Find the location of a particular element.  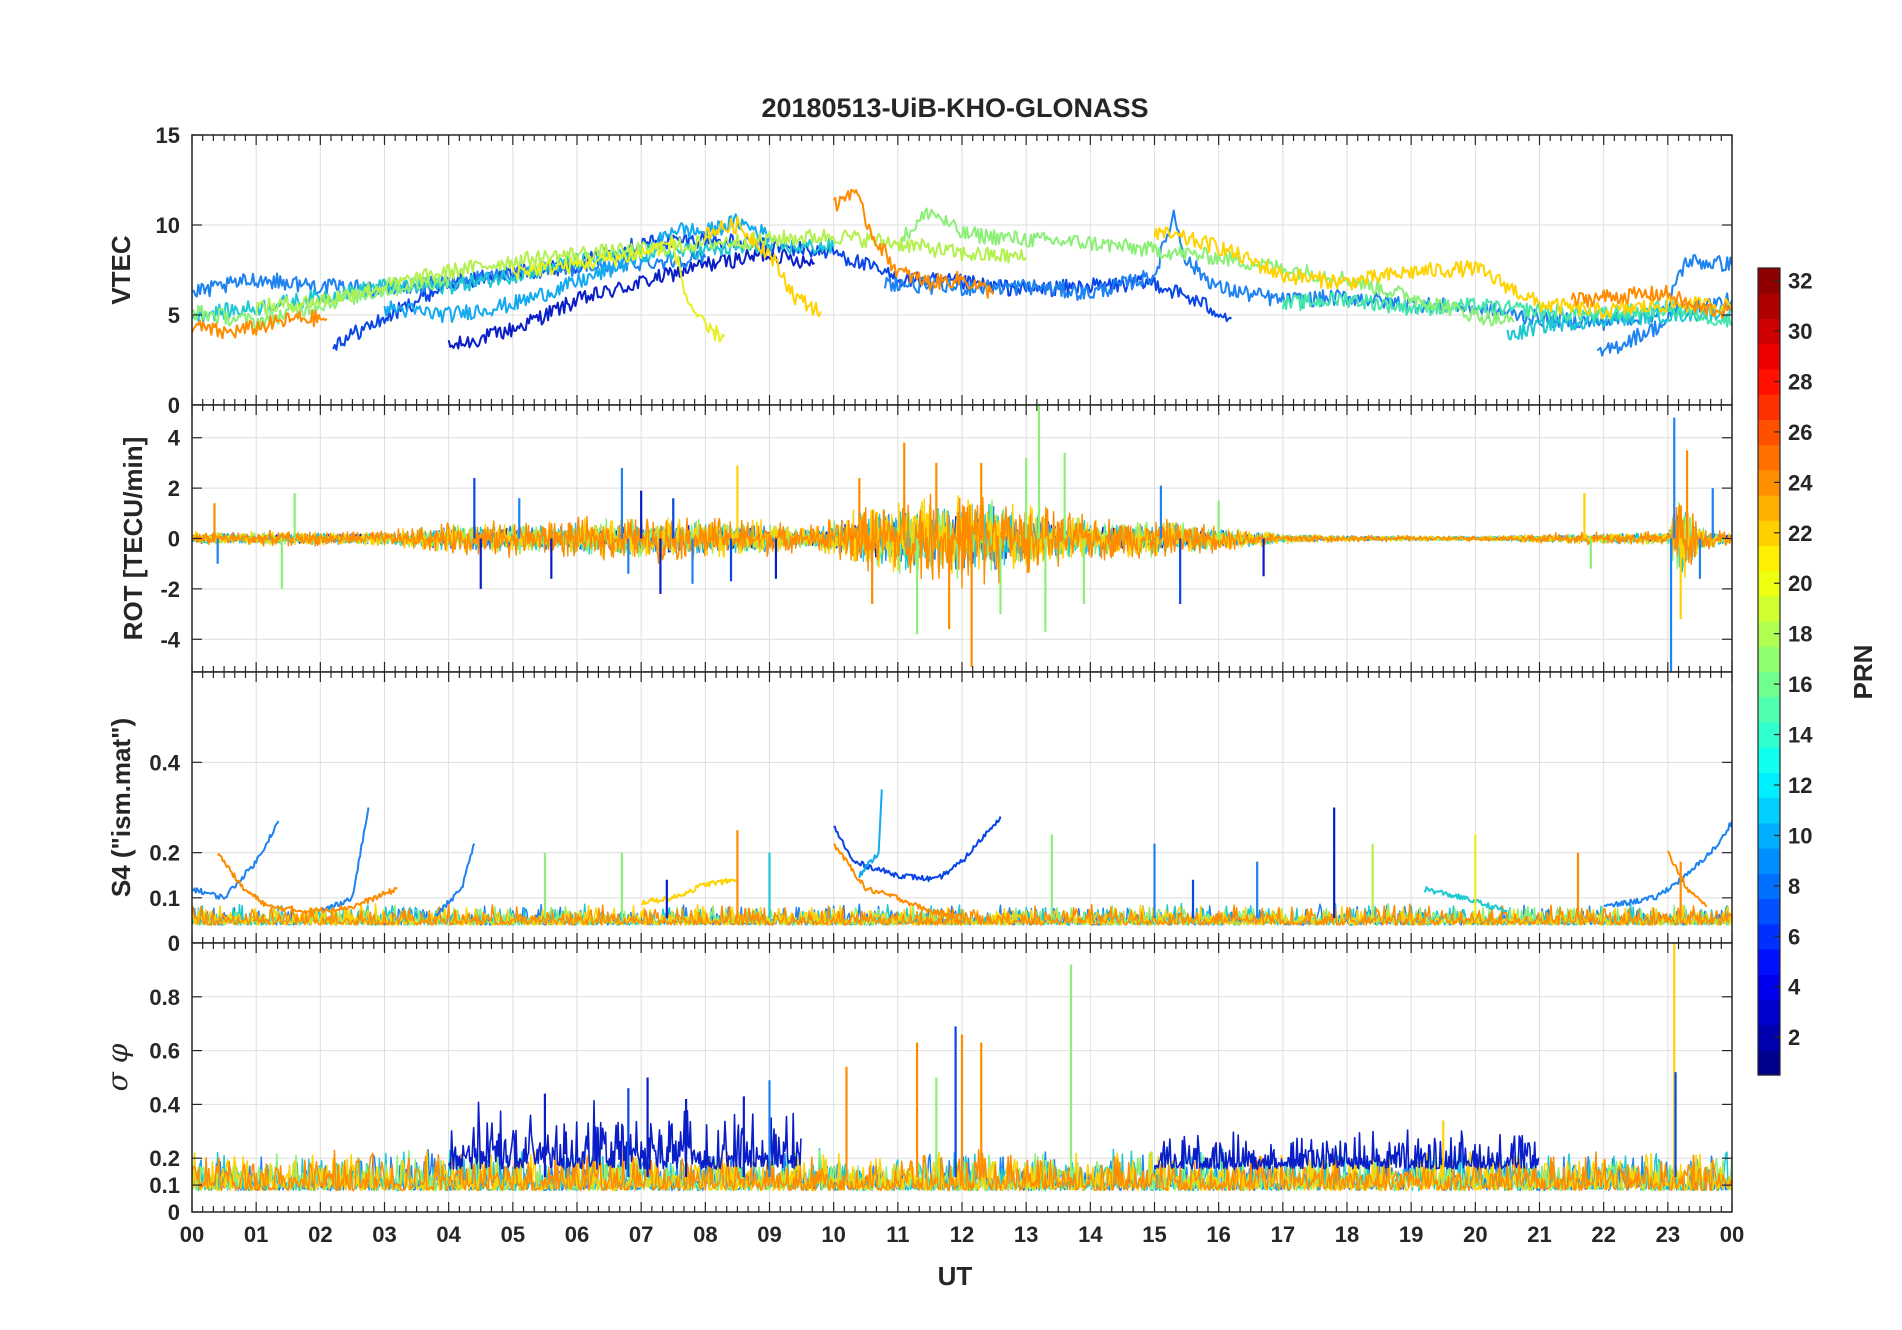

y-axis-label-text: S4 ("ism.mat") is located at coordinates (121, 807).